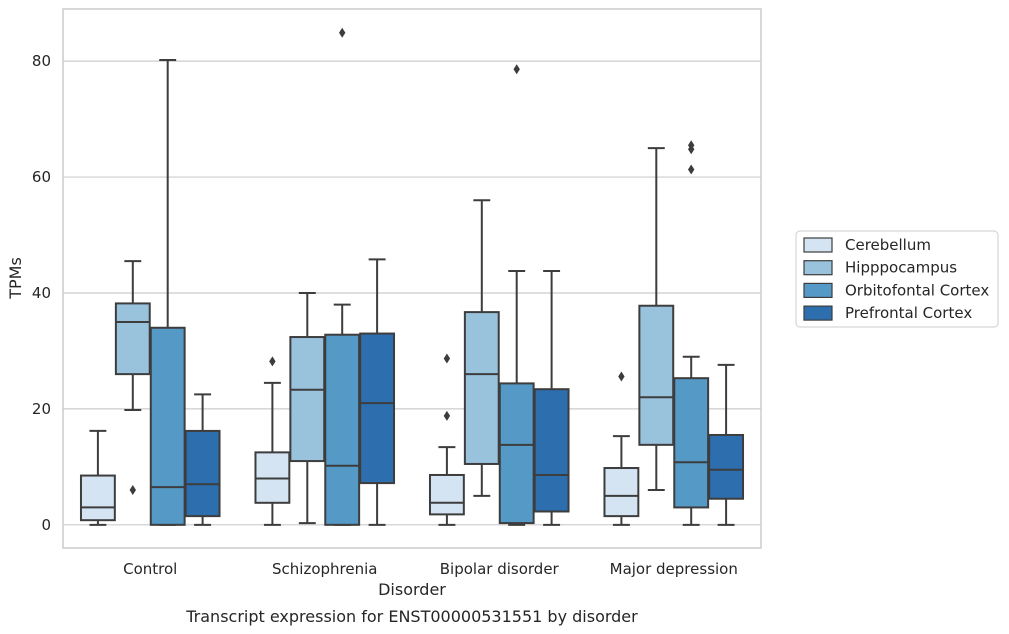 This screenshot has height=634, width=1009. Describe the element at coordinates (150, 569) in the screenshot. I see `x-tick-label: Control` at that location.